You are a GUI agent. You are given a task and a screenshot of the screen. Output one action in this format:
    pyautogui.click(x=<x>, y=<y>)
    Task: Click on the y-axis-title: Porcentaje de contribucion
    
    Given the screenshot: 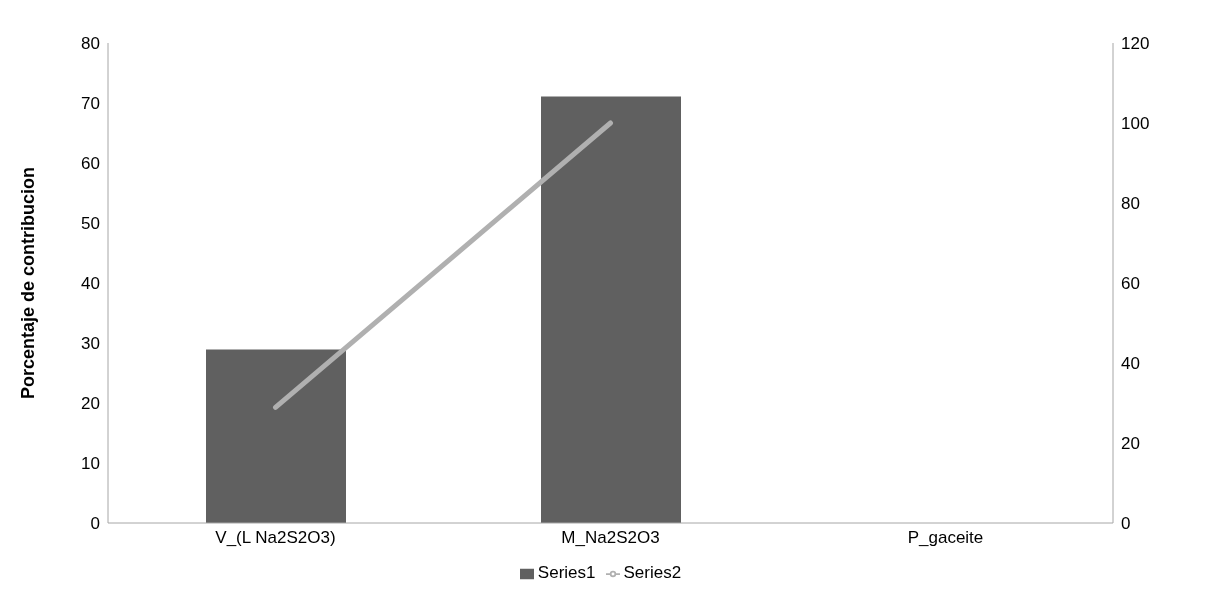 What is the action you would take?
    pyautogui.click(x=28, y=283)
    